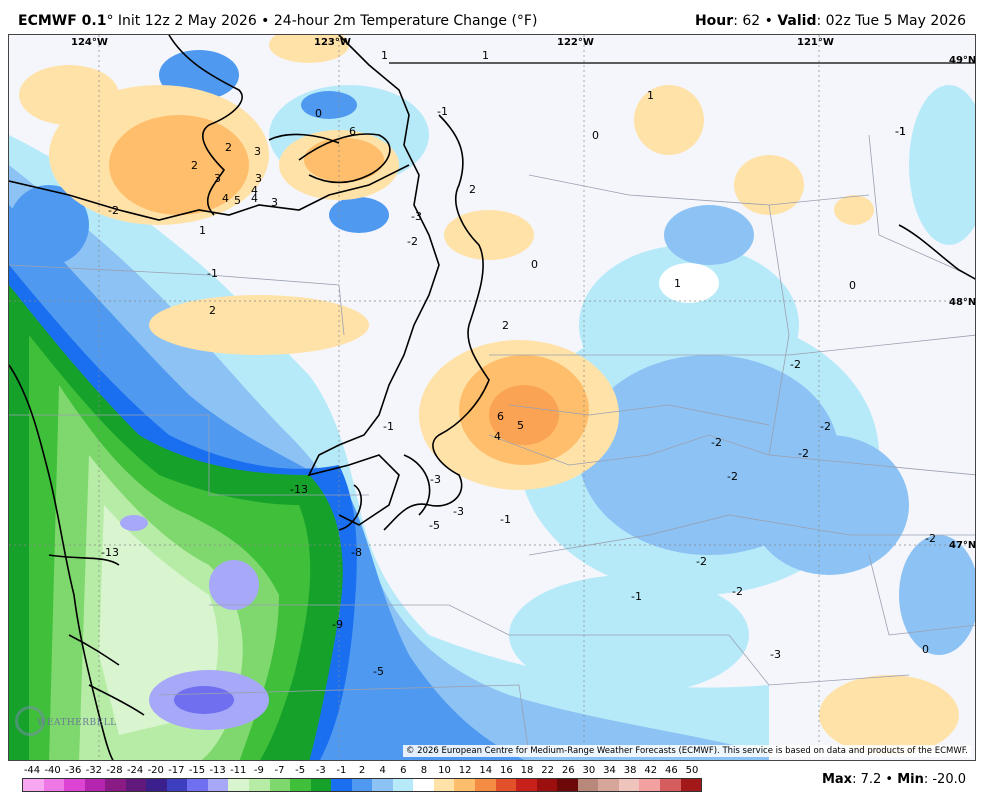 The image size is (984, 808). I want to click on color-scale-label: 4, so click(382, 770).